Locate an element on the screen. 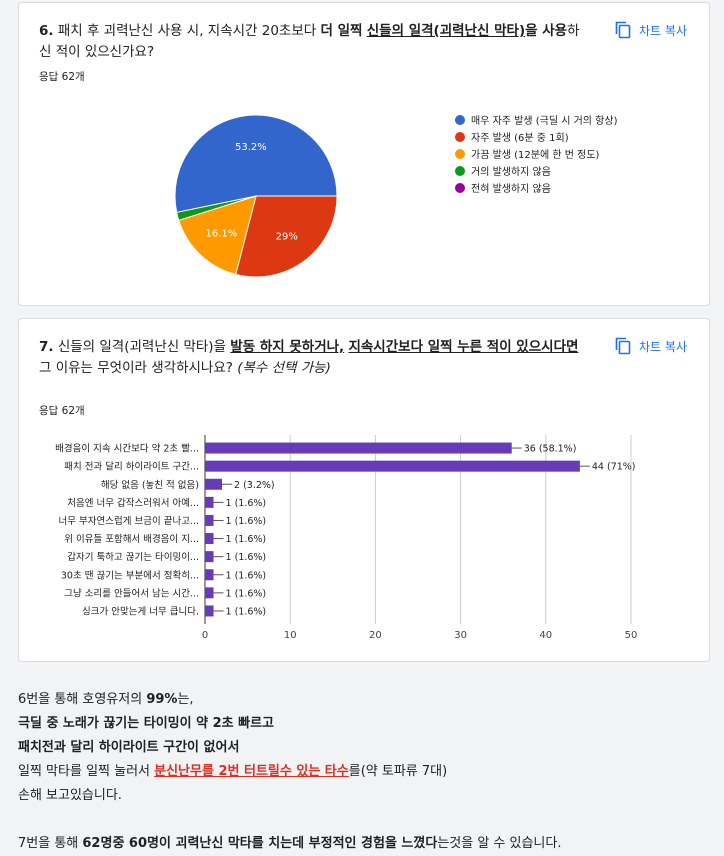  x-tick-label: 40 is located at coordinates (545, 635).